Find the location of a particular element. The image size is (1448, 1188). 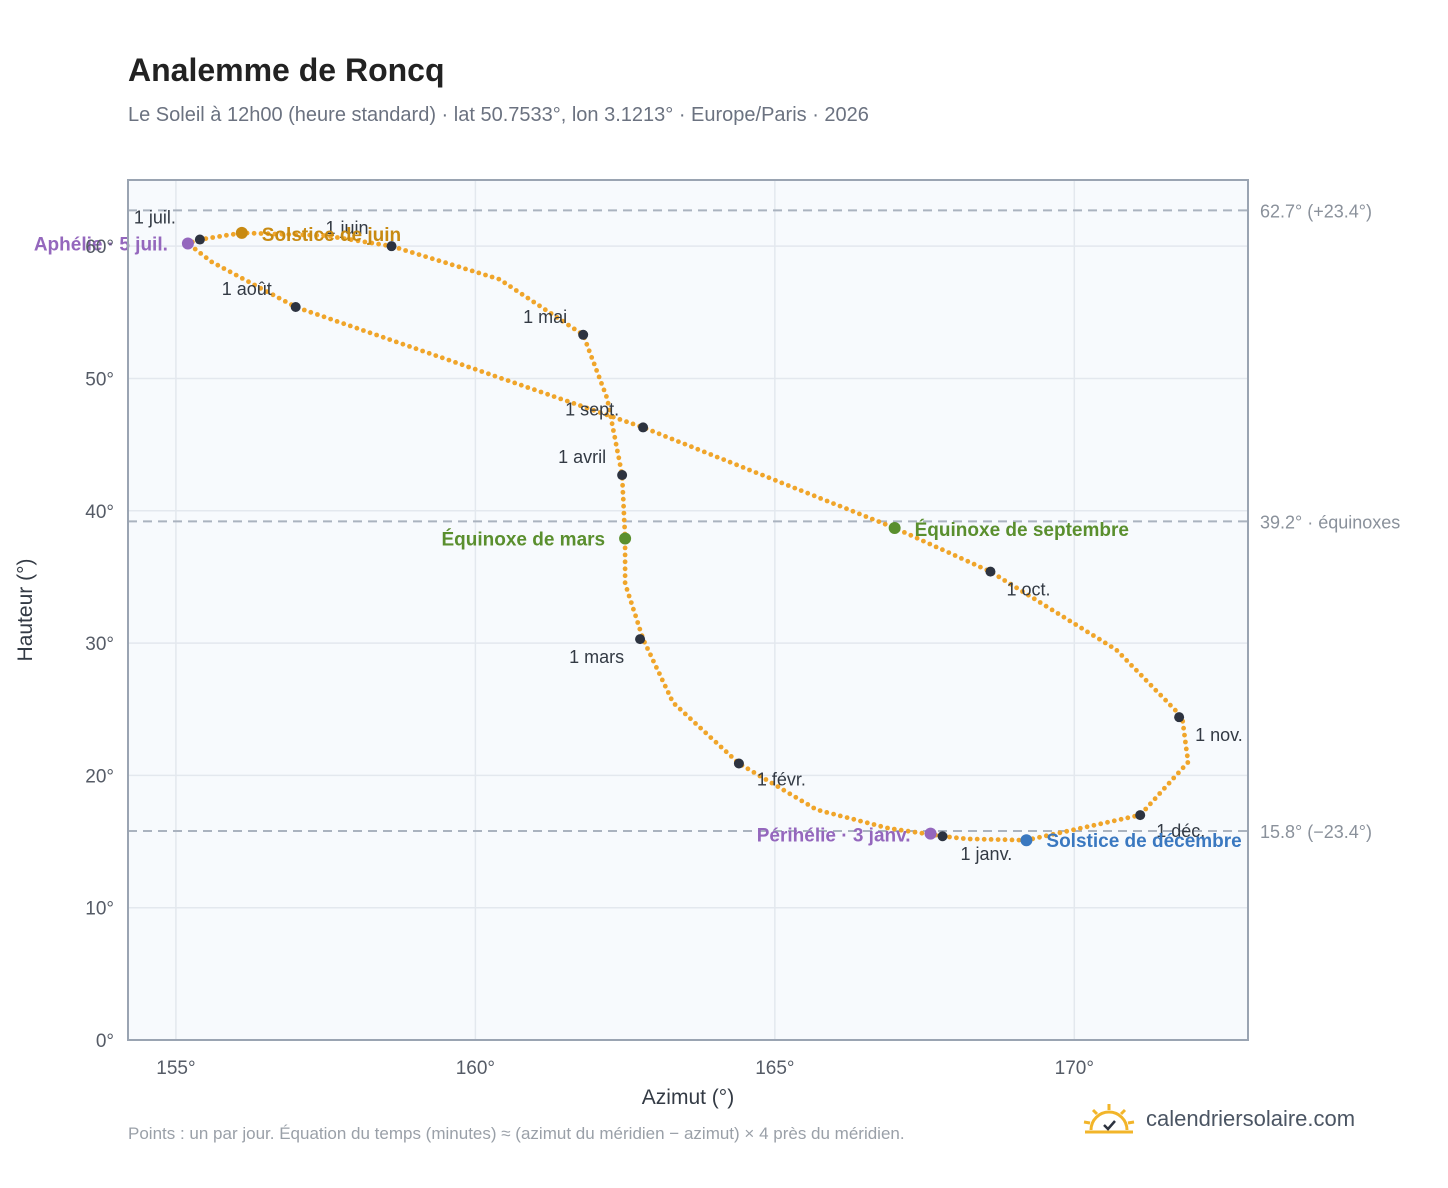

reference-line-label: 62.7° (+23.4°) is located at coordinates (1316, 211).